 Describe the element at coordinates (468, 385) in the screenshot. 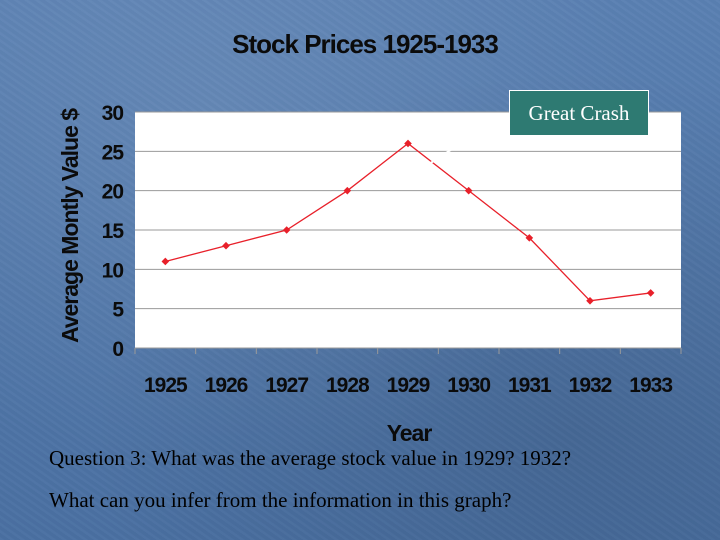

I see `x-tick-label: 1930` at that location.